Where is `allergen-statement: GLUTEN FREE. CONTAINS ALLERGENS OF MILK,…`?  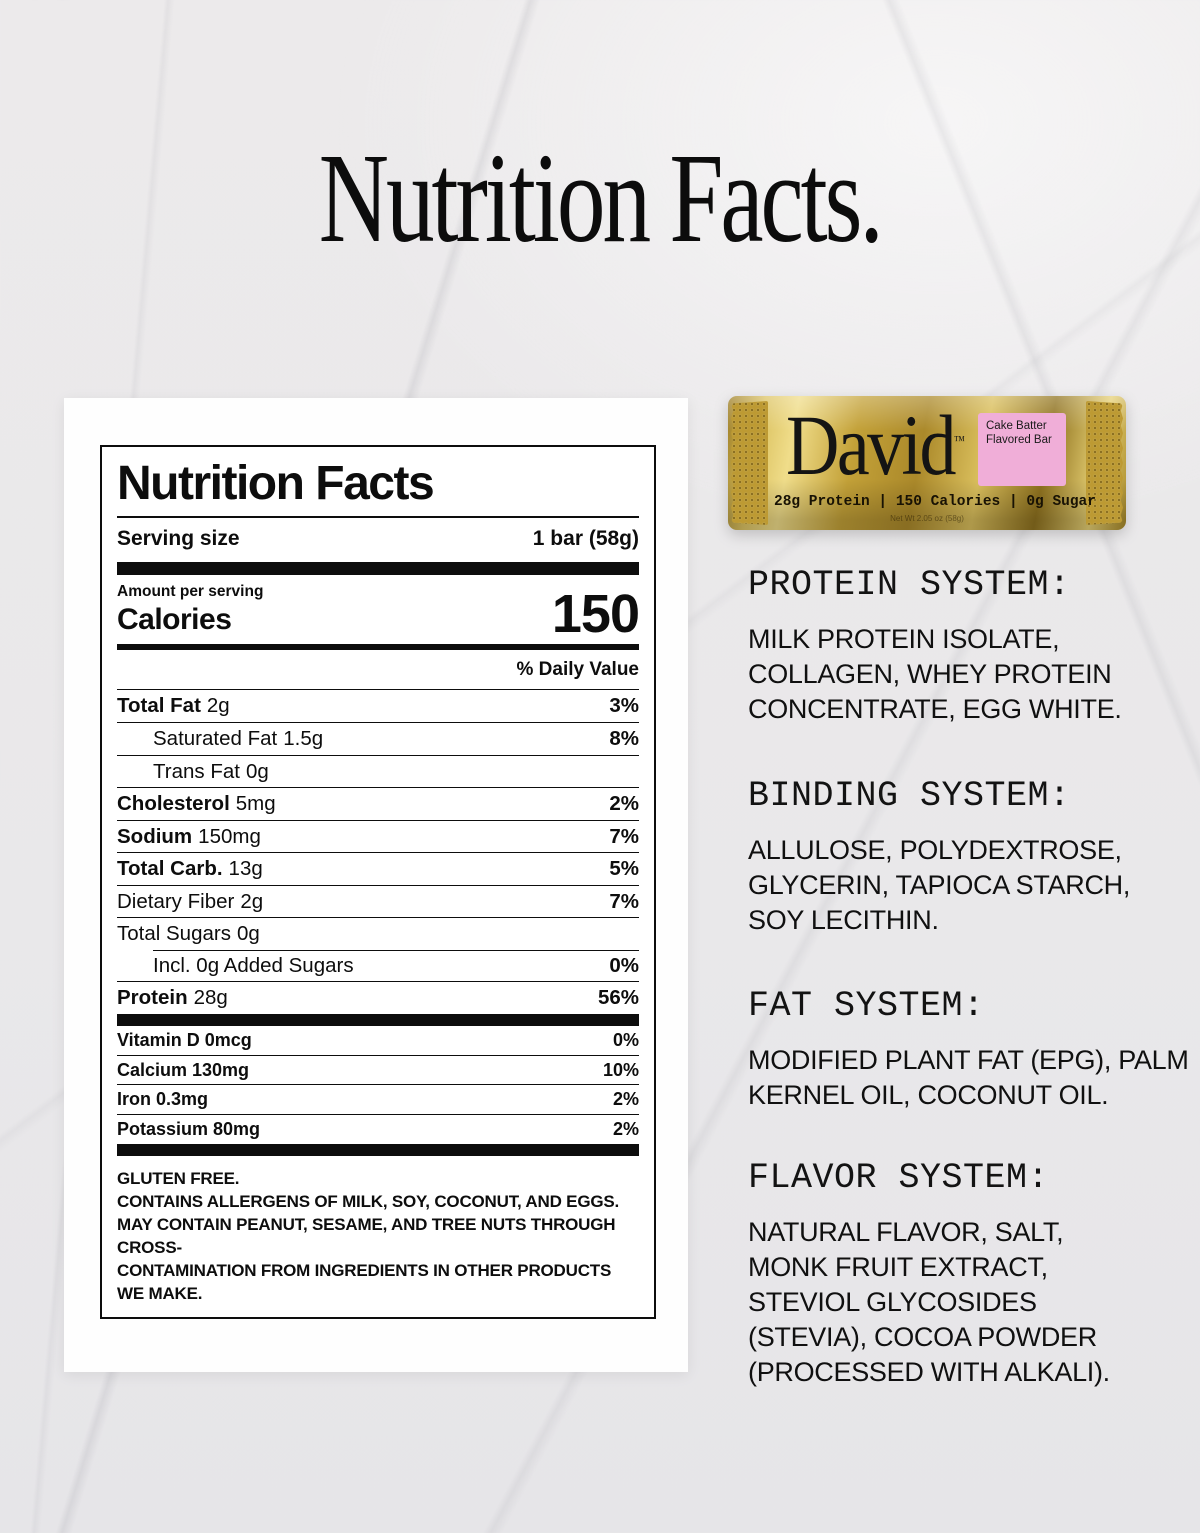
allergen-statement: GLUTEN FREE. CONTAINS ALLERGENS OF MILK,… is located at coordinates (378, 1236).